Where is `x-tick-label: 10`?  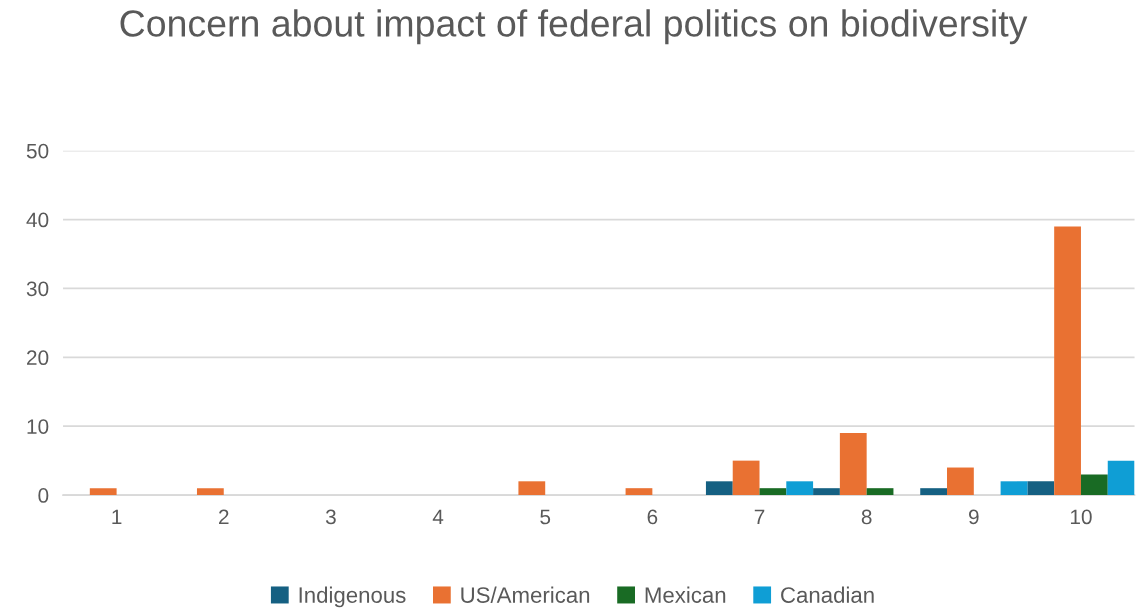 x-tick-label: 10 is located at coordinates (1081, 517).